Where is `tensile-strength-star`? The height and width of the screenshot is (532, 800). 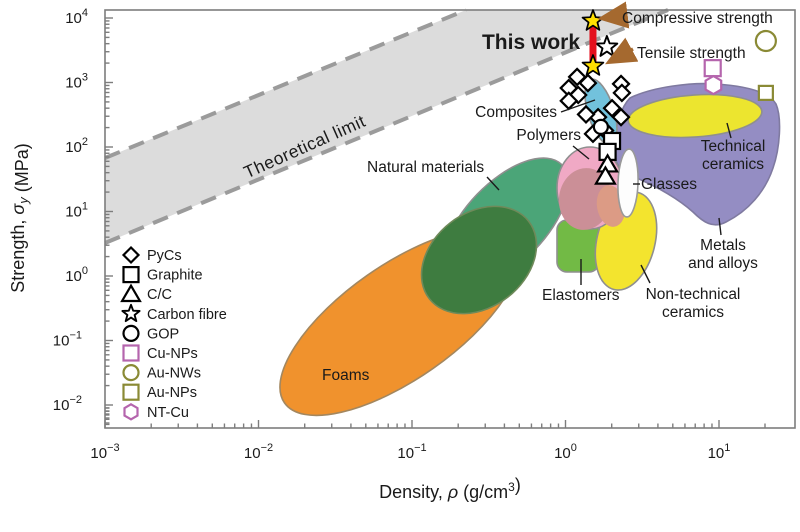
tensile-strength-star is located at coordinates (593, 65).